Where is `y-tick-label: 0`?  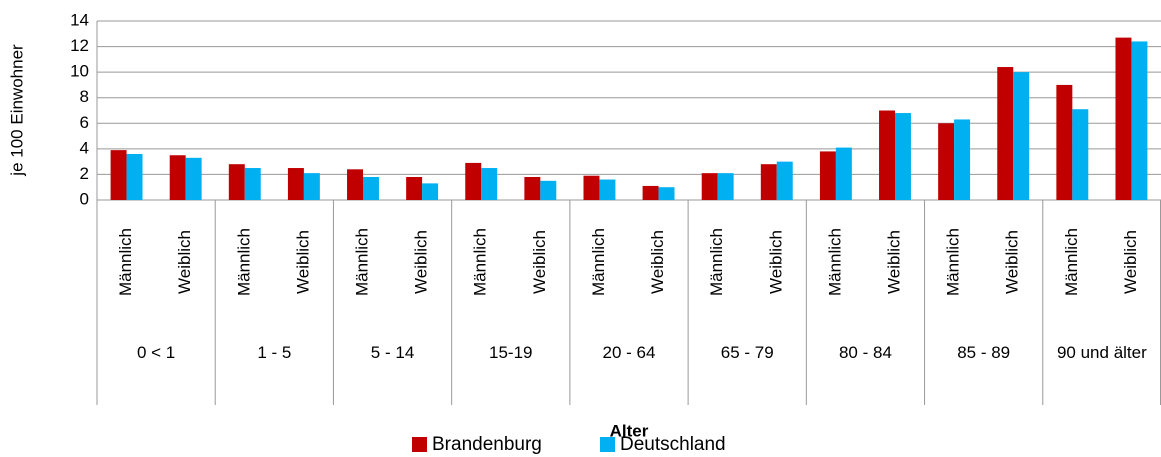
y-tick-label: 0 is located at coordinates (84, 198).